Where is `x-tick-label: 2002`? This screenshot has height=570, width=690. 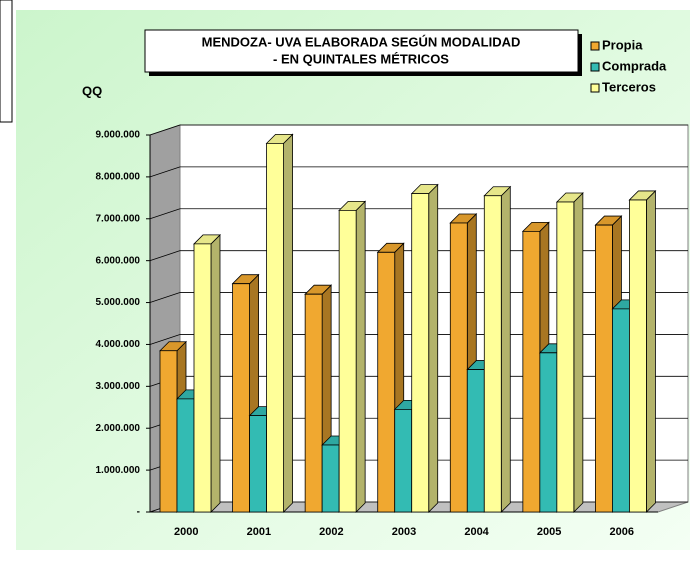 x-tick-label: 2002 is located at coordinates (331, 532).